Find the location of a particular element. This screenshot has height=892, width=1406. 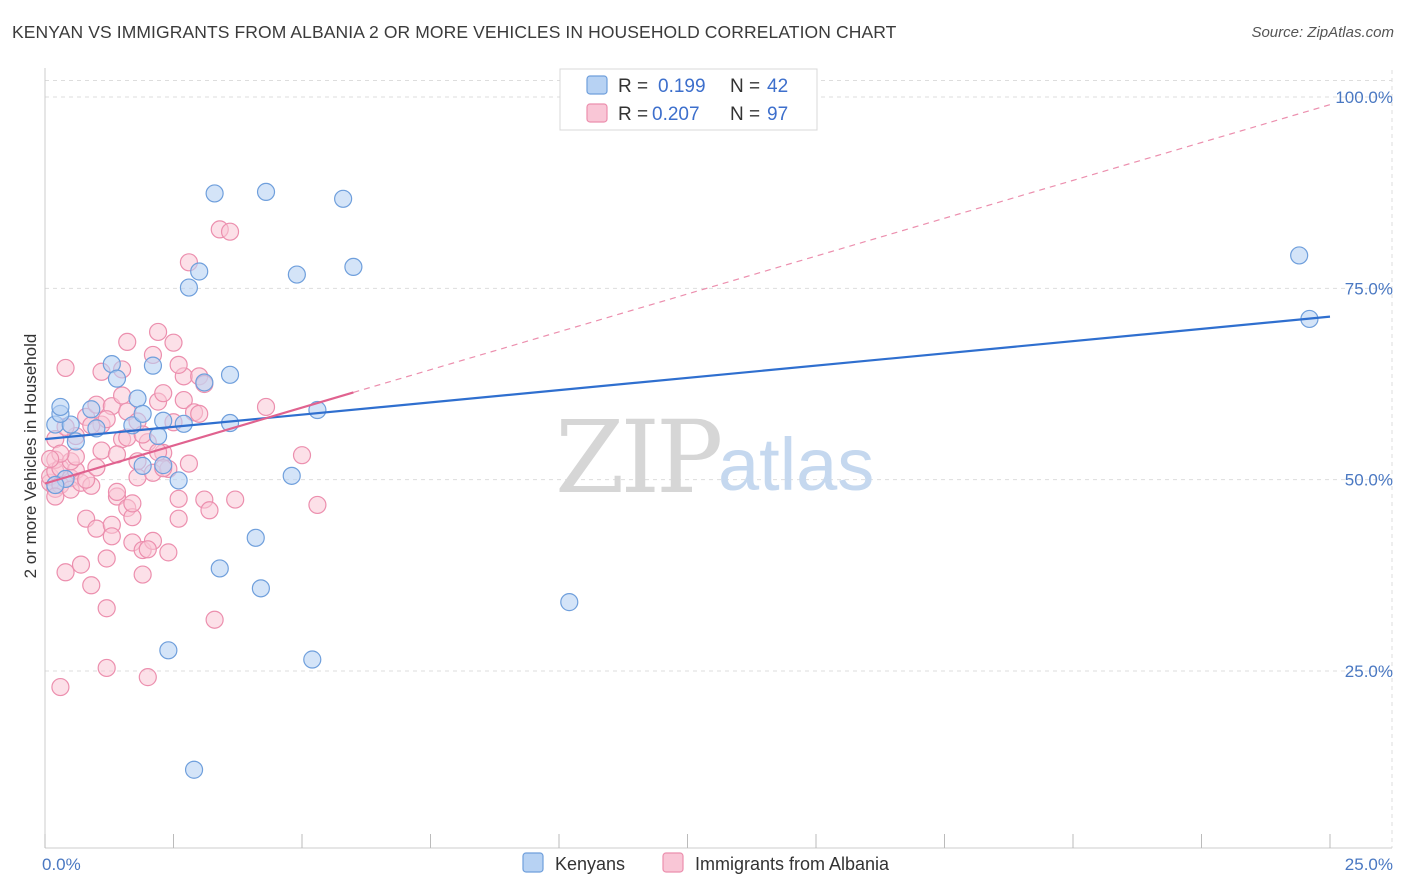

albania-series-swatch is located at coordinates (673, 862).